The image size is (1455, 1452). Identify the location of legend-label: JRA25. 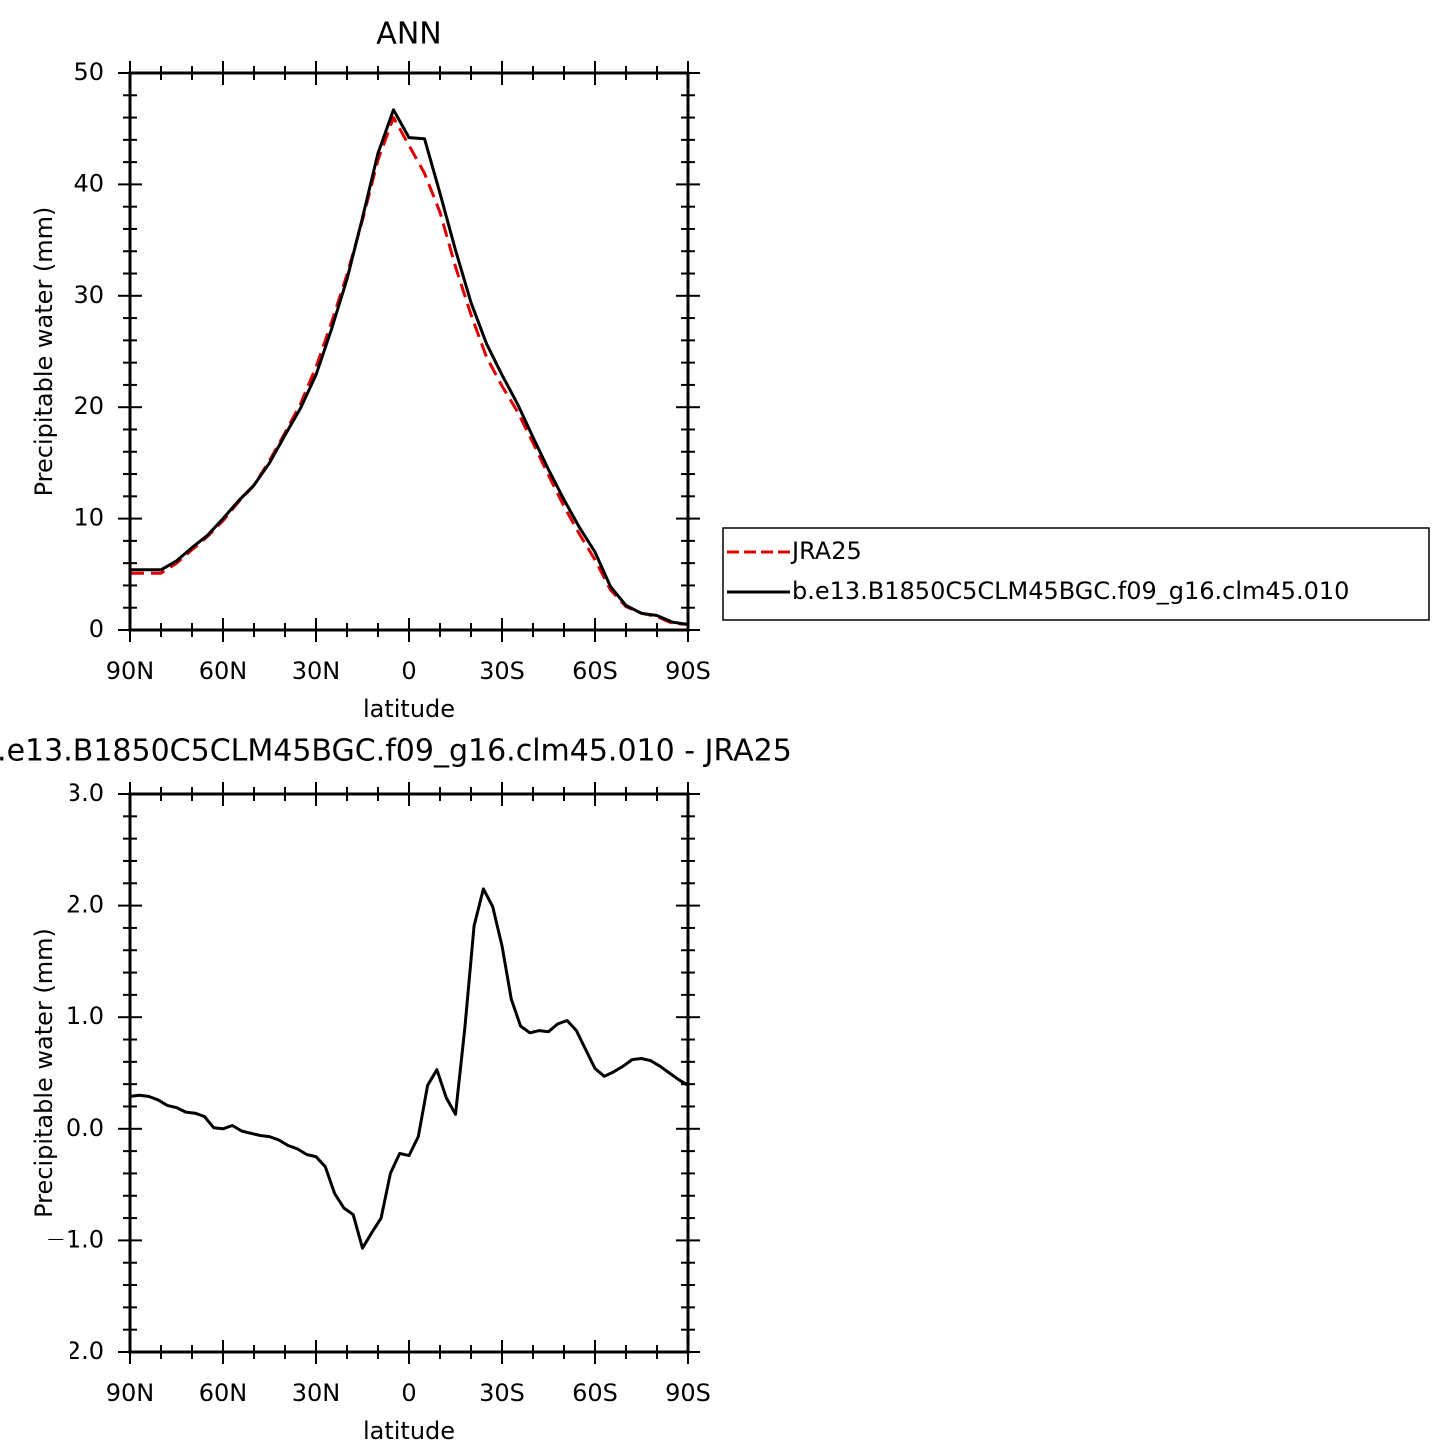
(826, 551).